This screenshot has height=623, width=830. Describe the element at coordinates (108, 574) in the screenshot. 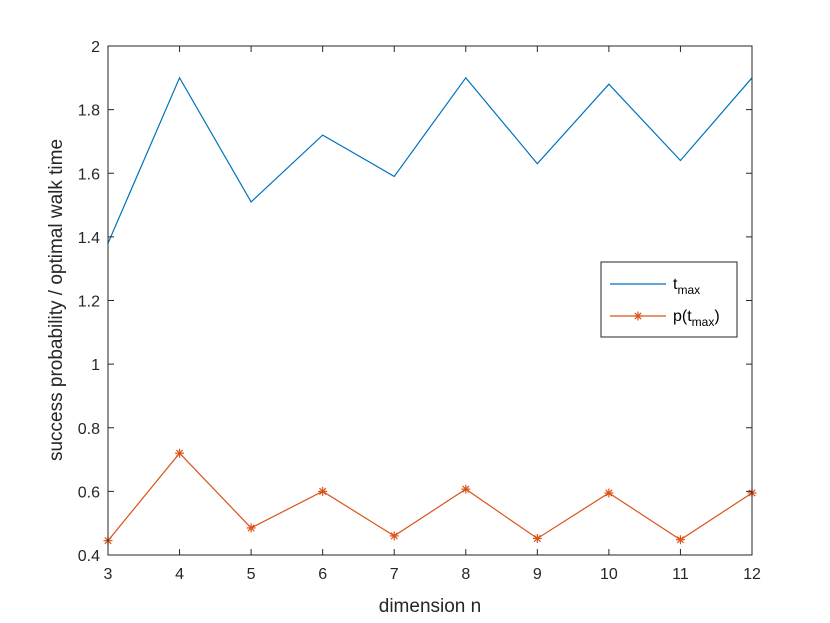

I see `x-tick-label: 3` at that location.